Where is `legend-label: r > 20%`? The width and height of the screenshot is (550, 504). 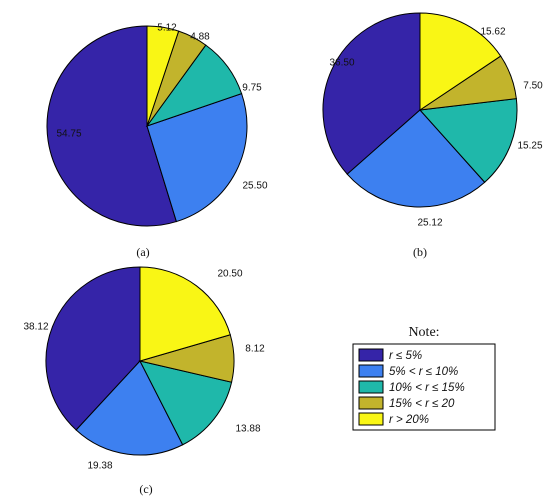
legend-label: r > 20% is located at coordinates (409, 420).